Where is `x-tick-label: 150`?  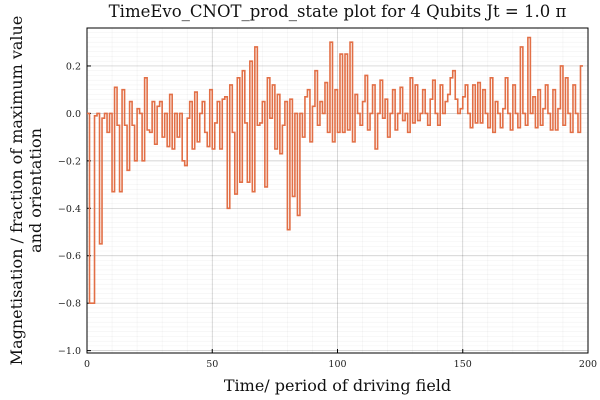
x-tick-label: 150 is located at coordinates (463, 364).